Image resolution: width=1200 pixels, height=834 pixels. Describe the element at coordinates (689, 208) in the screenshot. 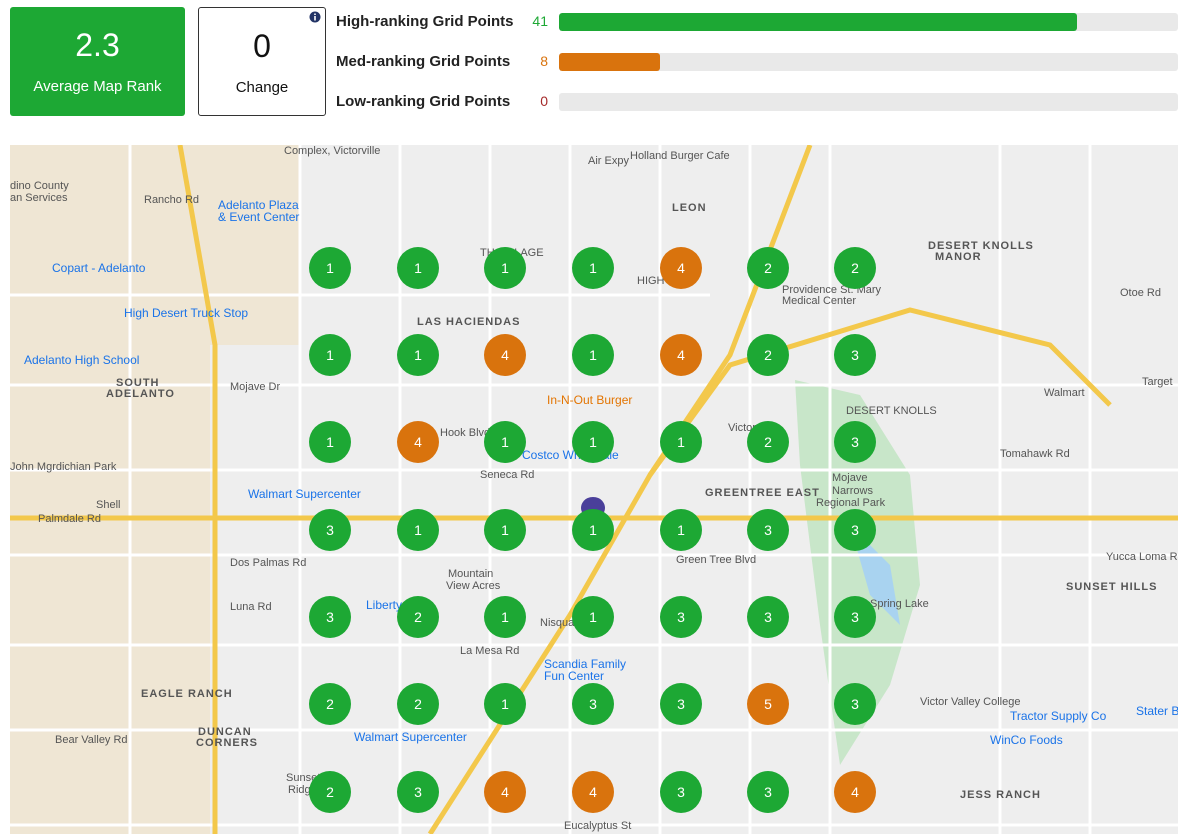

I see `map-label: LEON` at that location.